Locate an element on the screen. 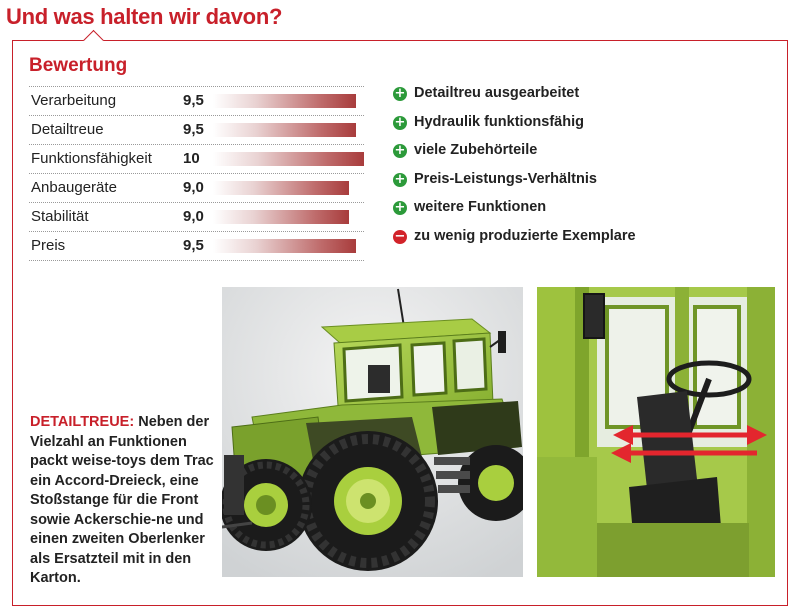 Image resolution: width=800 pixels, height=613 pixels. cab-interior-photo is located at coordinates (656, 432).